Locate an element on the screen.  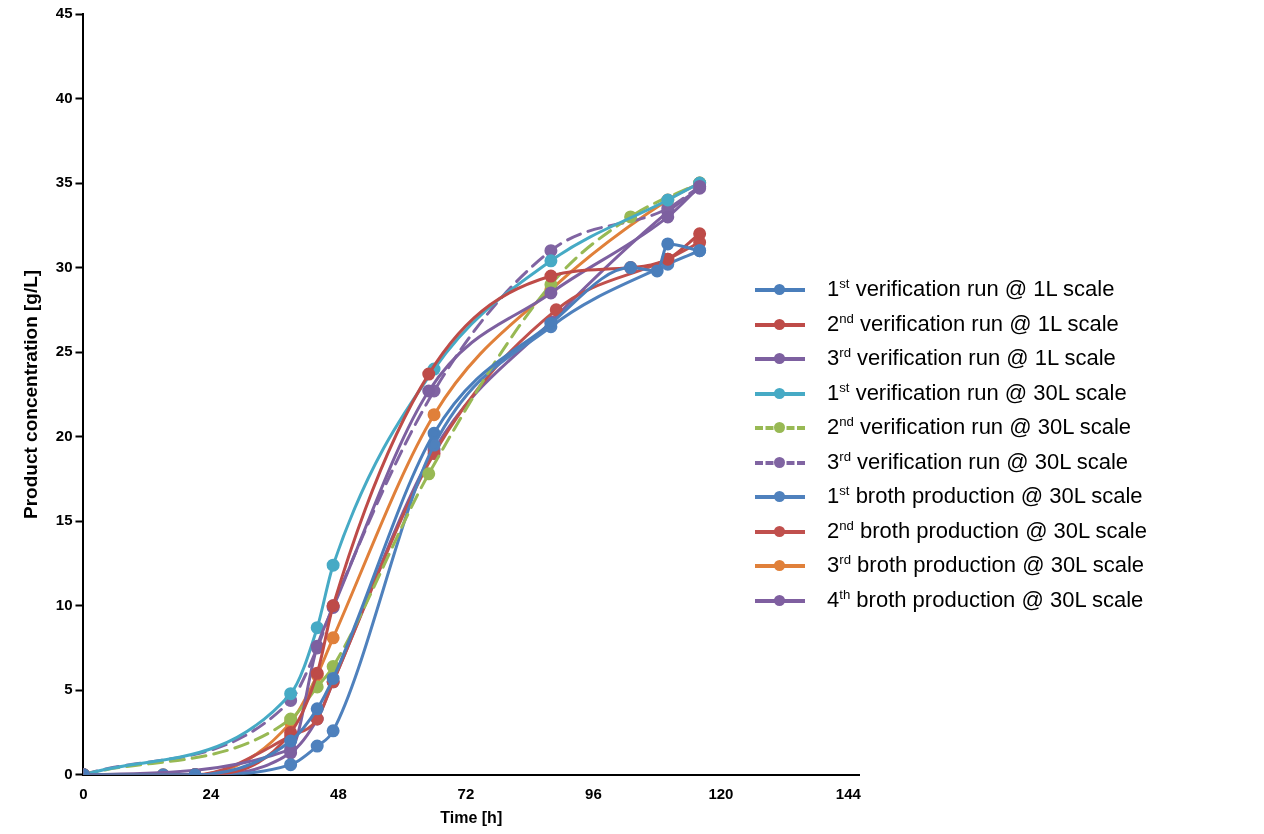
legend-label: 3$^{rd}$ verification run @ 1L scale is located at coordinates (971, 358).